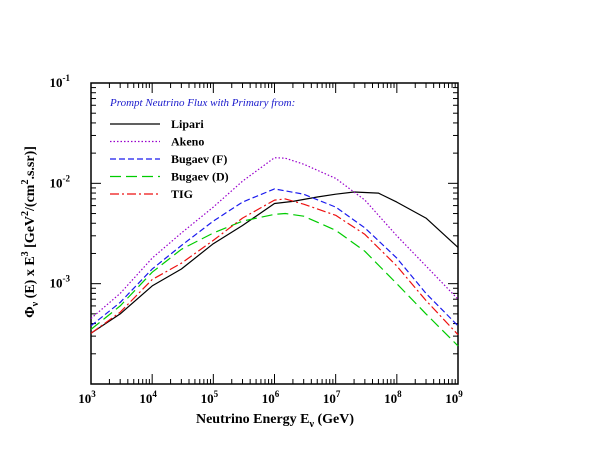 The image size is (599, 463). Describe the element at coordinates (151, 194) in the screenshot. I see `legend-item: TIG` at that location.